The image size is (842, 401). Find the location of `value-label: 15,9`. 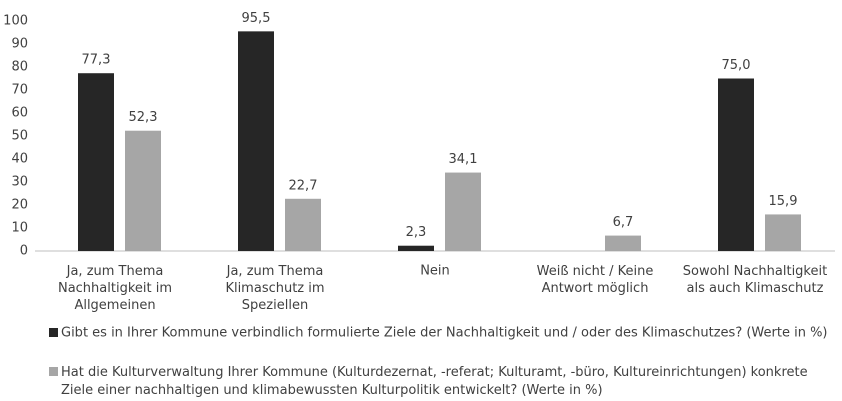

value-label: 15,9 is located at coordinates (783, 201).